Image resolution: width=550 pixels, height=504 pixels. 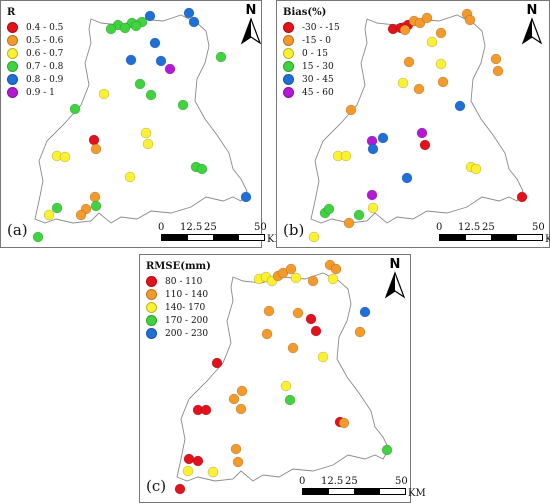 I want to click on legend-item: -15 - 0, so click(x=311, y=40).